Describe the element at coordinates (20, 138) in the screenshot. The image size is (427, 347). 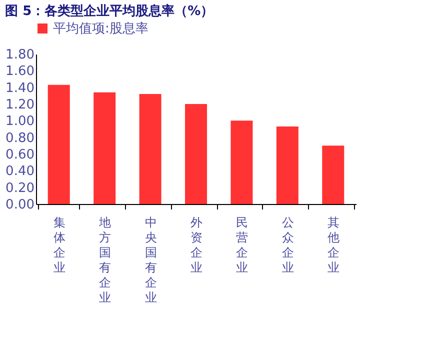
I see `y-tick-label: 0.80` at that location.